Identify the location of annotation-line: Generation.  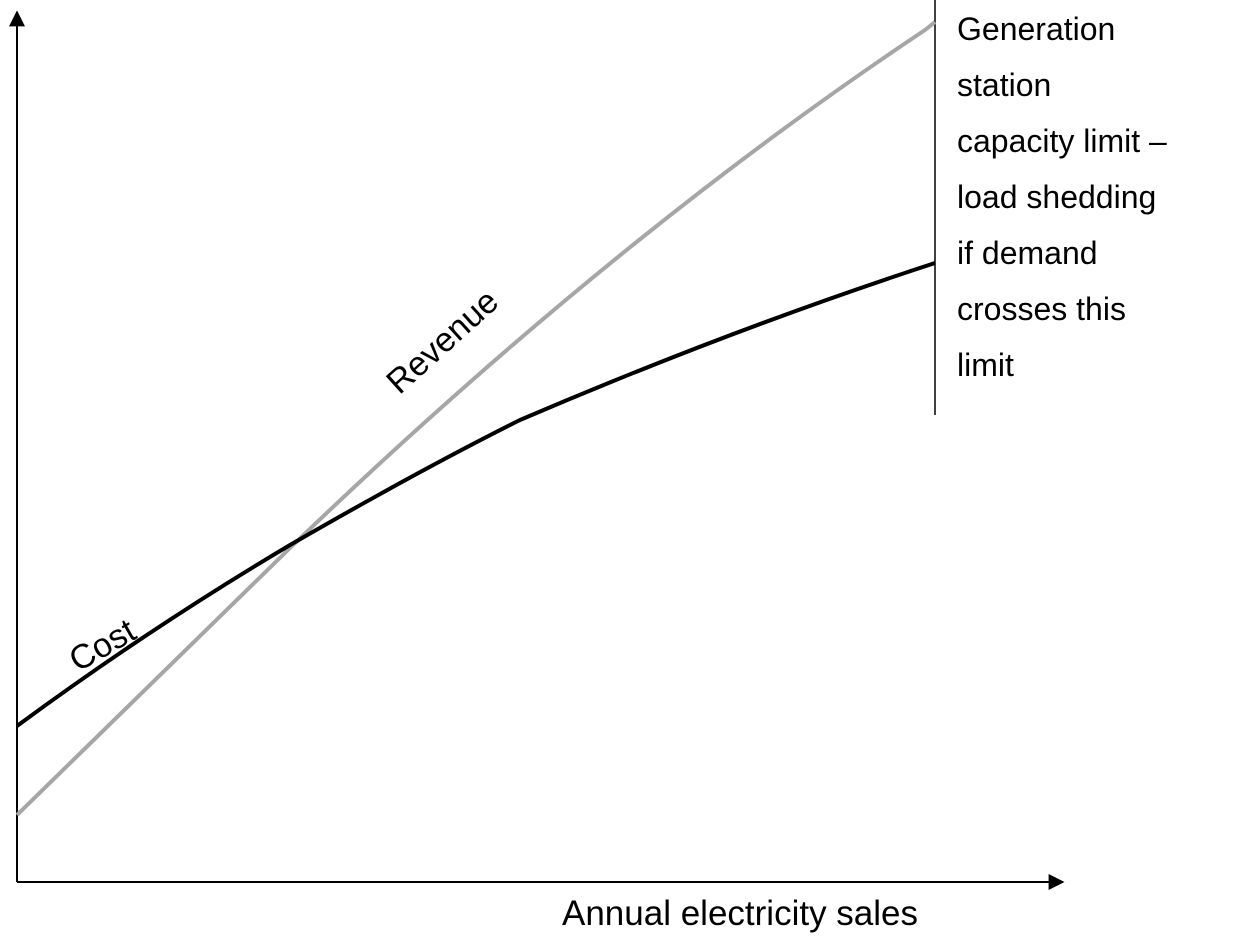
(1036, 29).